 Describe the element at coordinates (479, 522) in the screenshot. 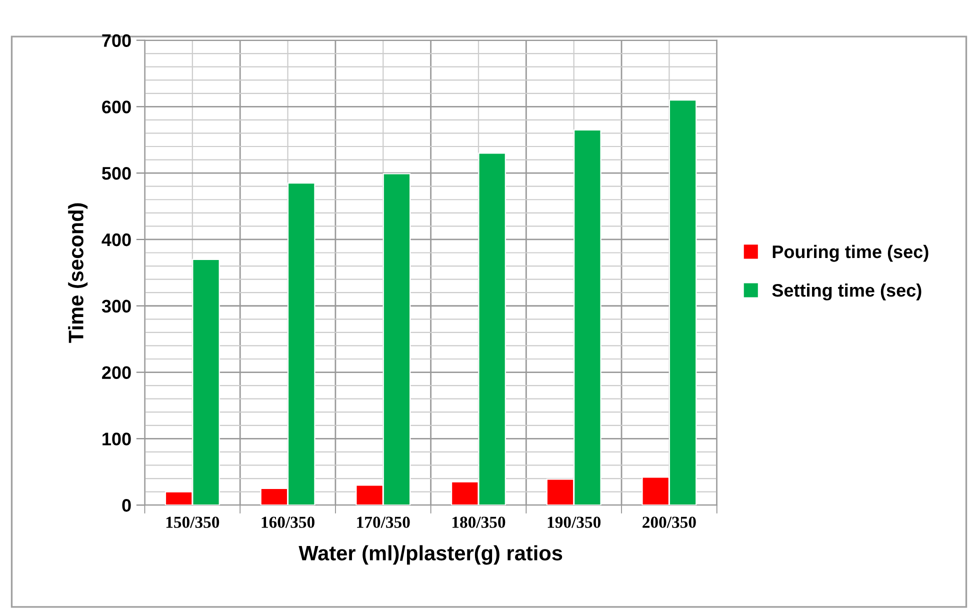

I see `x-tick-label: 180/350` at that location.